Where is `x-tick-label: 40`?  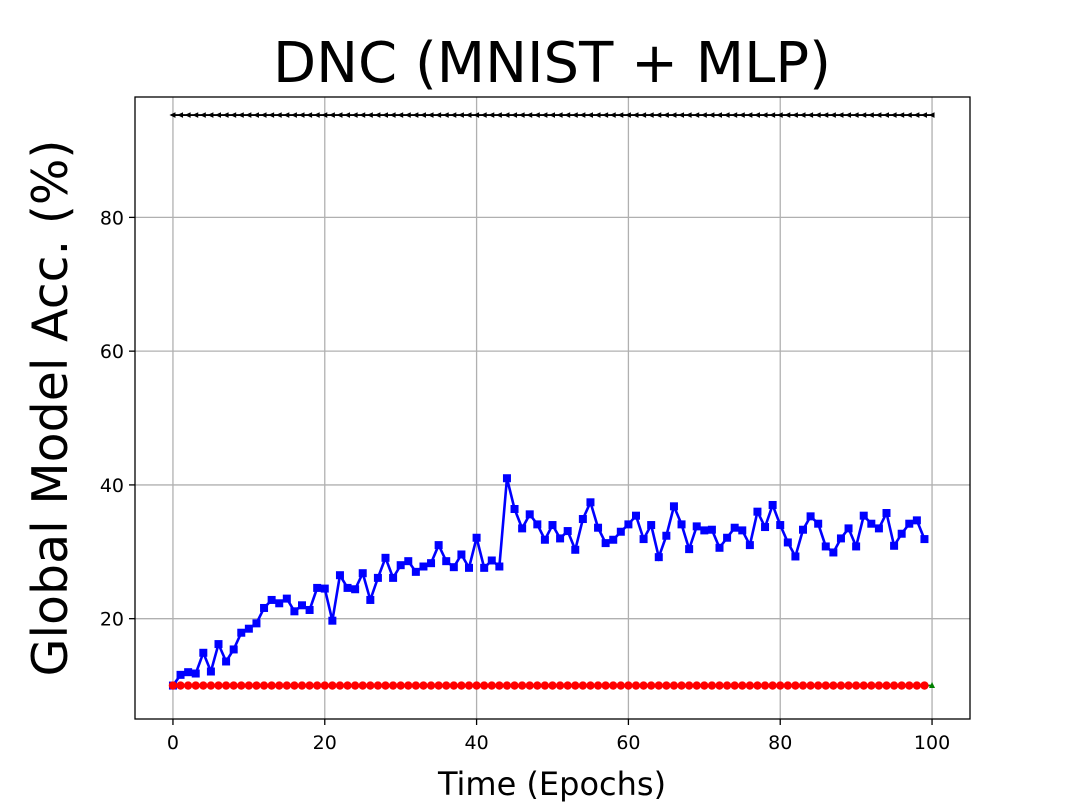
x-tick-label: 40 is located at coordinates (476, 743).